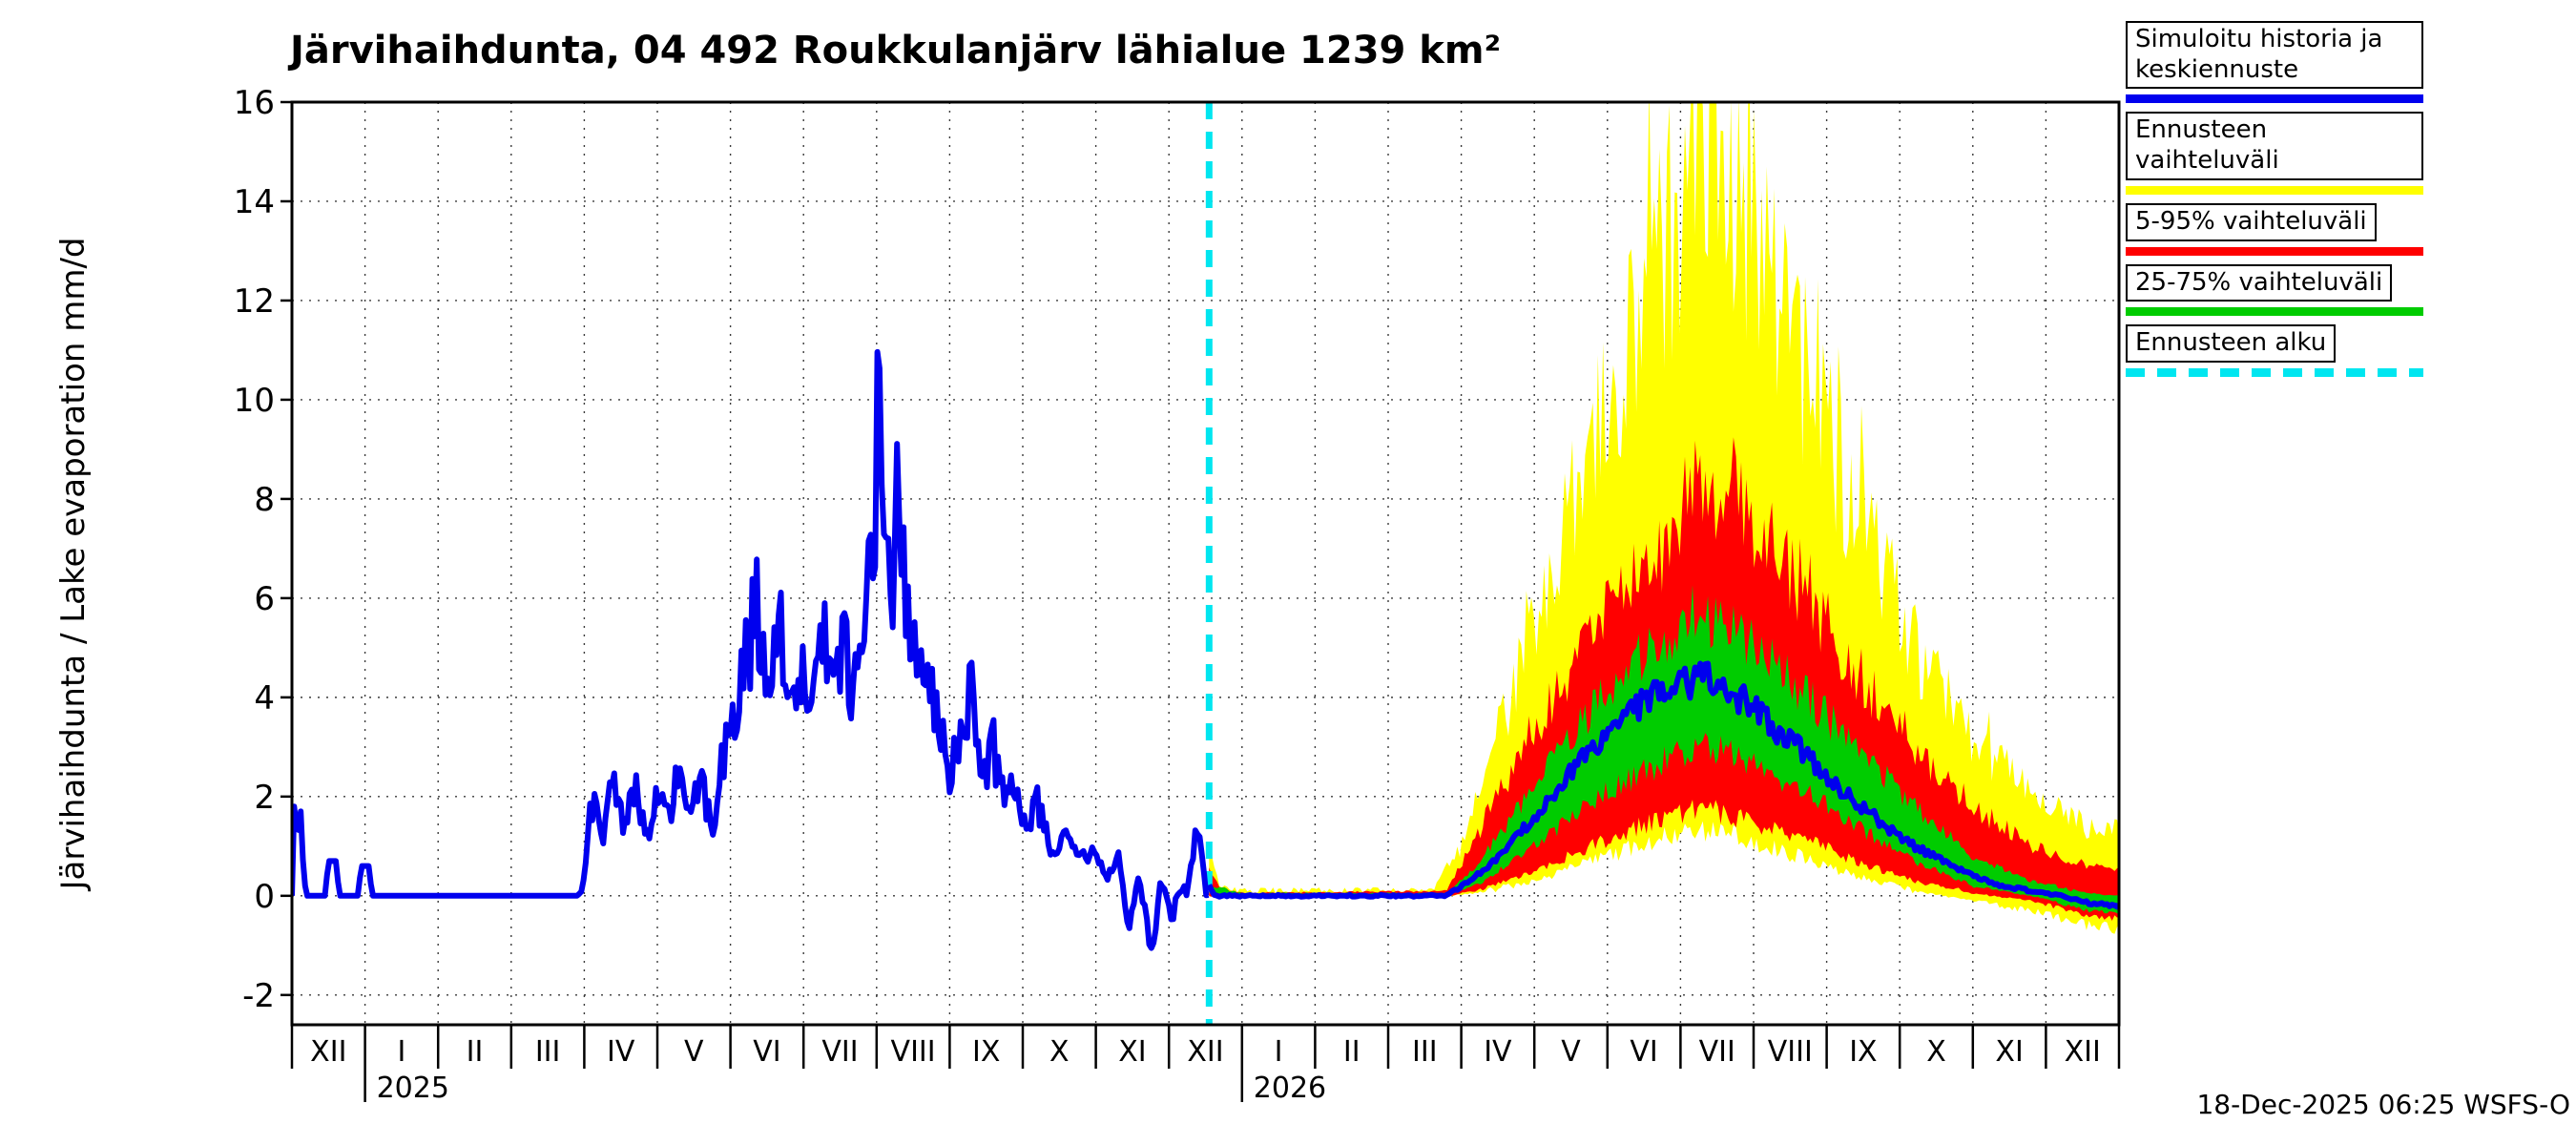  What do you see at coordinates (2274, 312) in the screenshot?
I see `legend-green-line-swatch` at bounding box center [2274, 312].